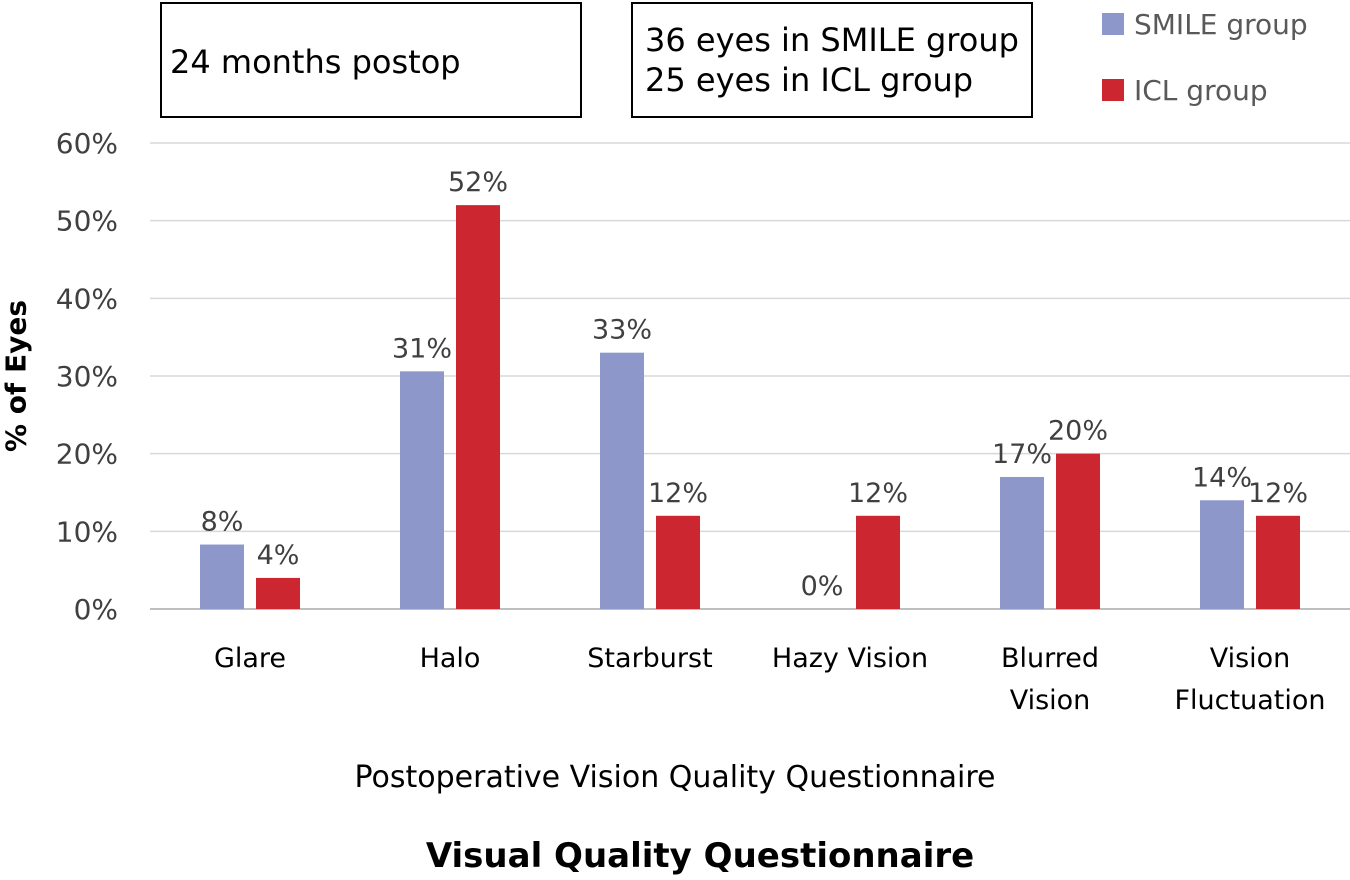 The width and height of the screenshot is (1350, 880). I want to click on y-tick-label: 60%, so click(87, 143).